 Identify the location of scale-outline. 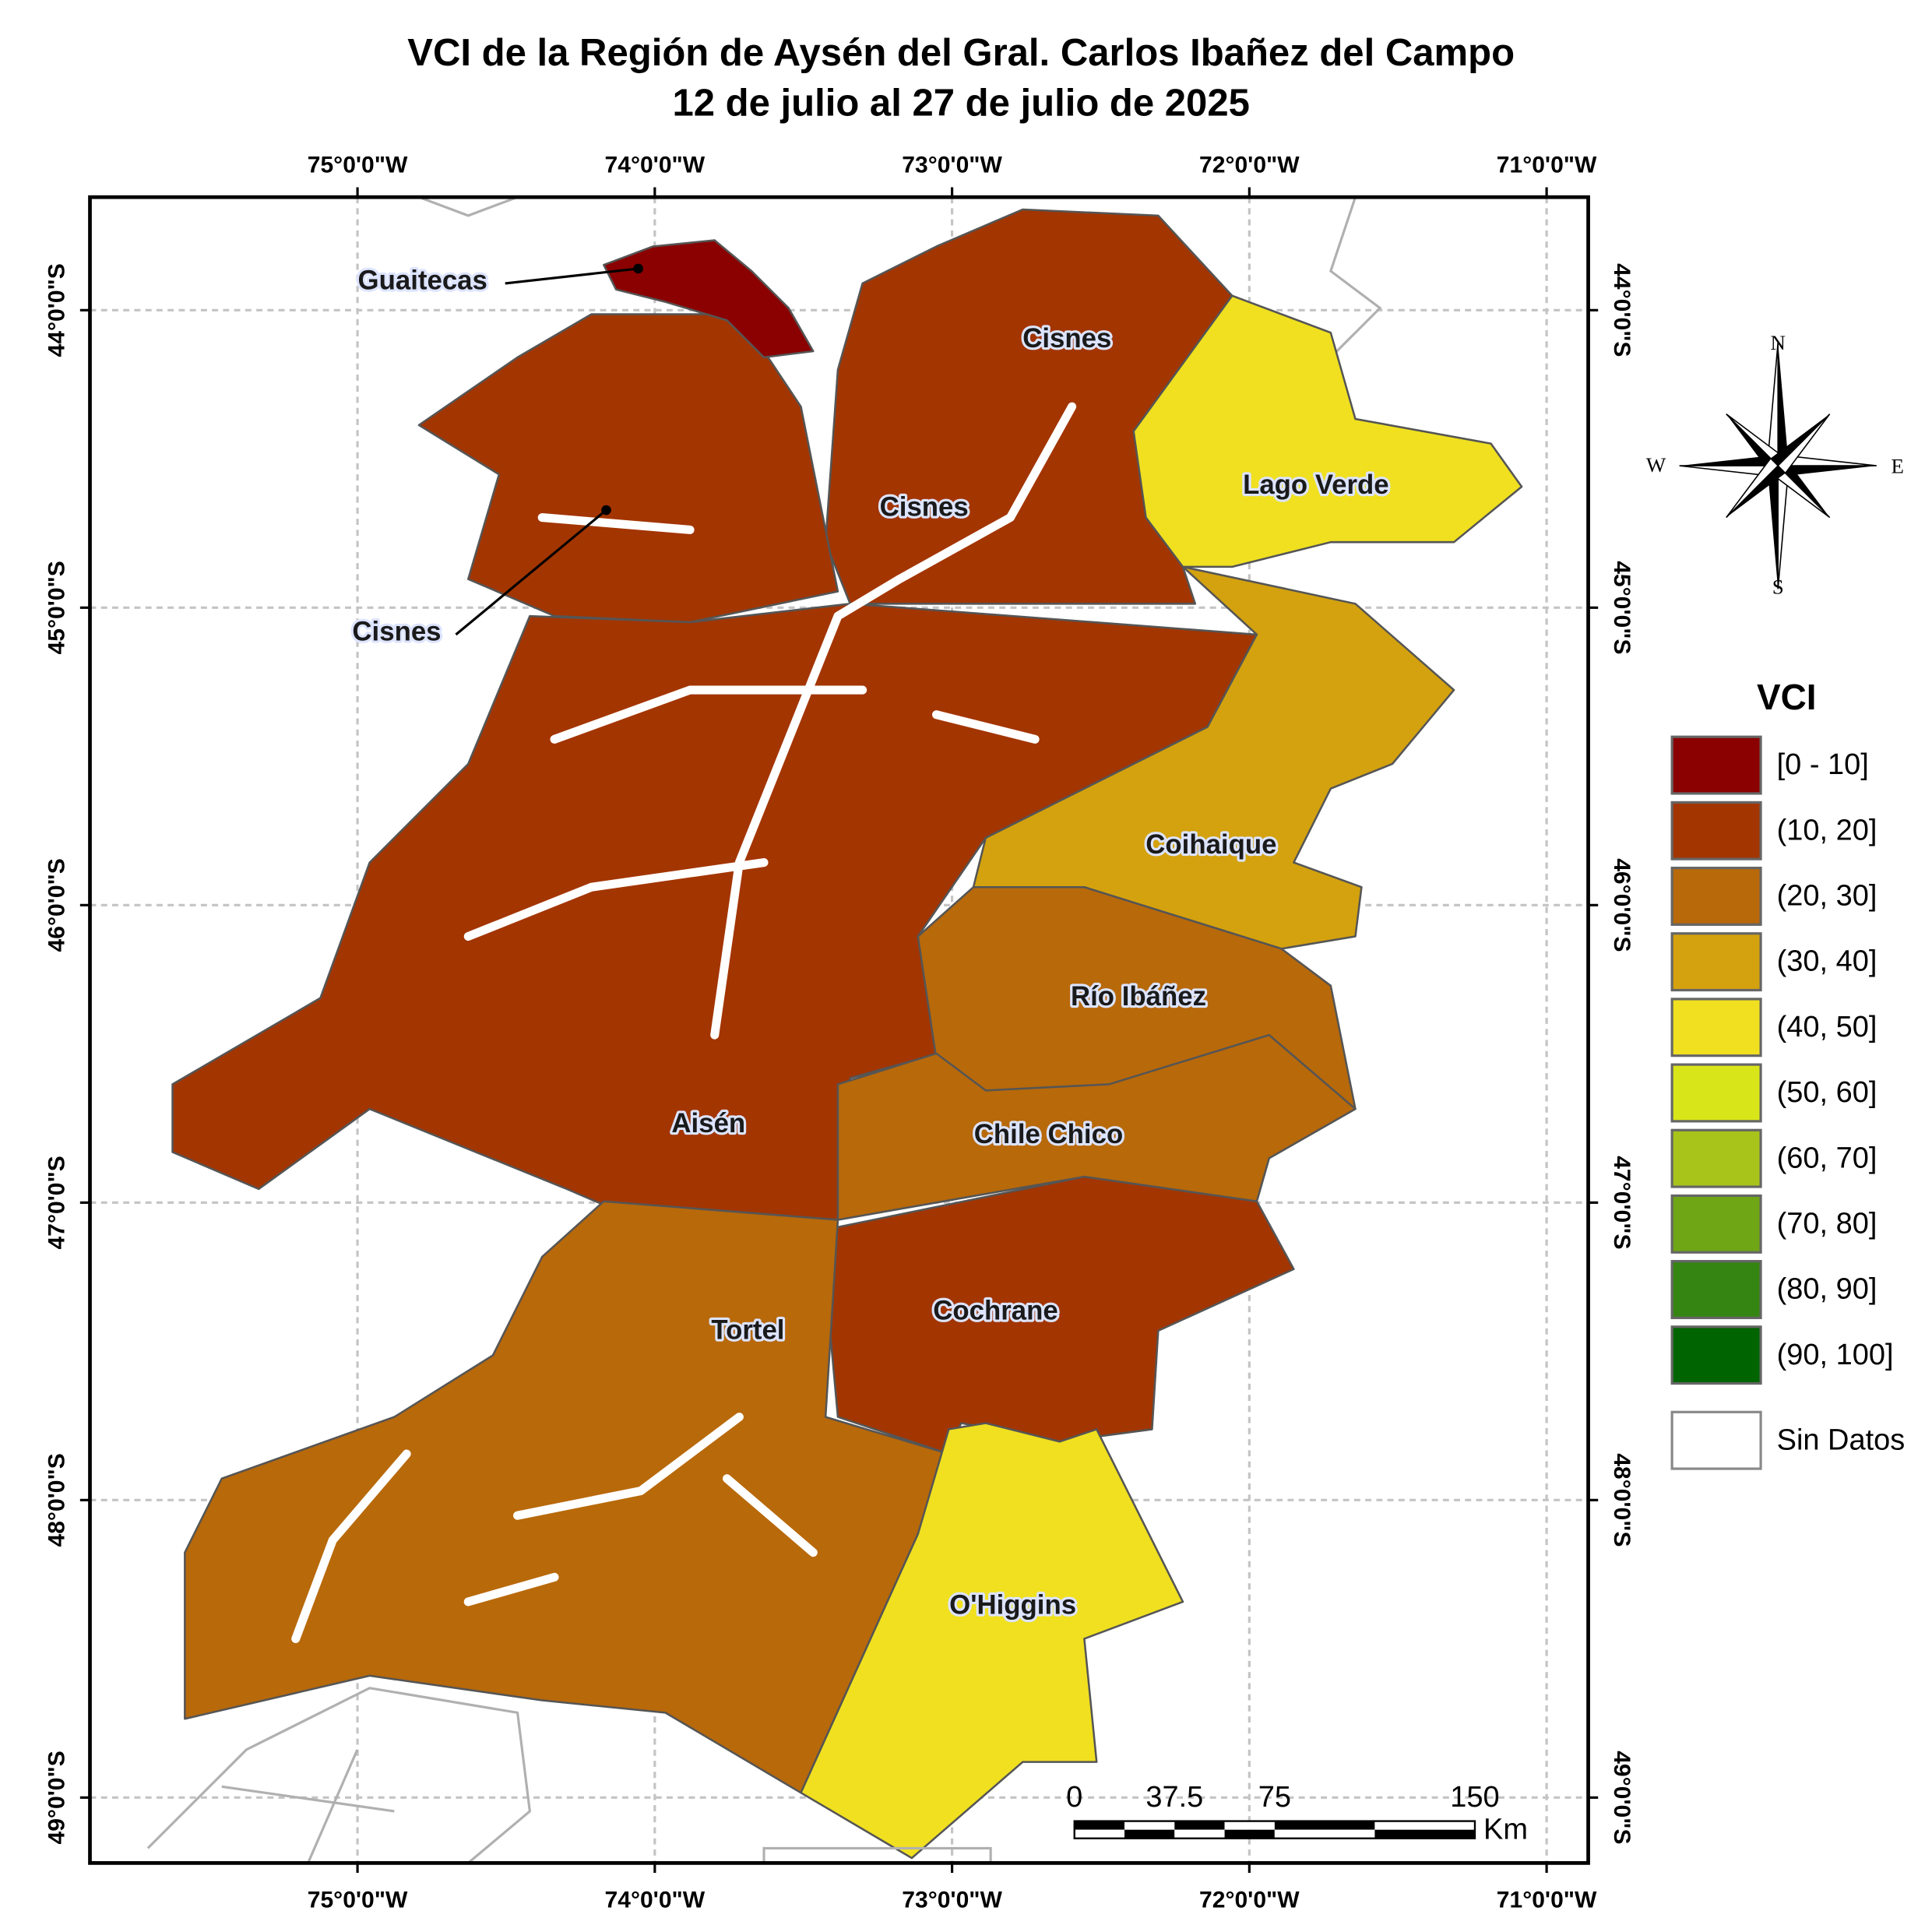
(1274, 1829).